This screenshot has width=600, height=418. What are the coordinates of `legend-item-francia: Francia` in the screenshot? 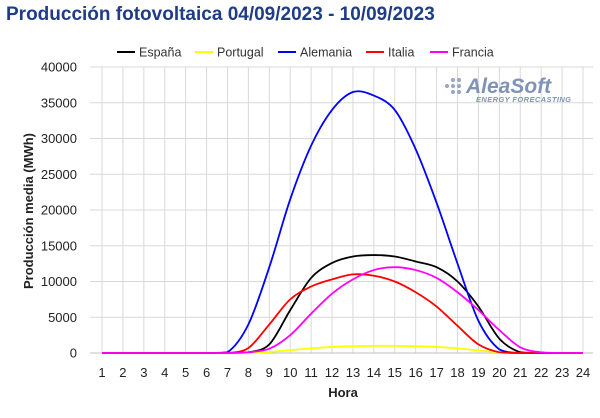 It's located at (462, 53).